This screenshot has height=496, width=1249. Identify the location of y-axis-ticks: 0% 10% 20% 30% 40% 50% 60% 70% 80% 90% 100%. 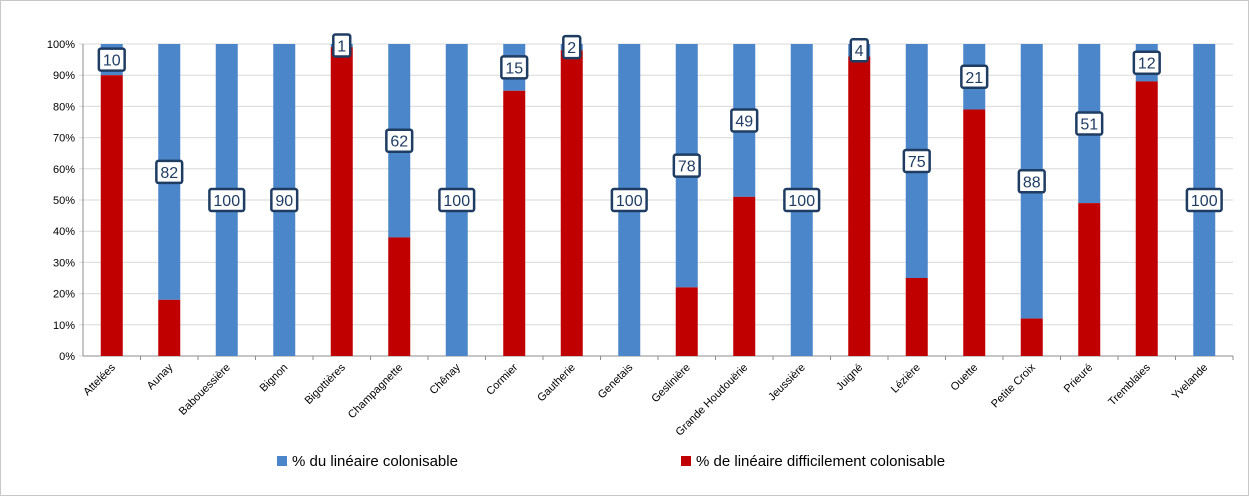
(61, 201).